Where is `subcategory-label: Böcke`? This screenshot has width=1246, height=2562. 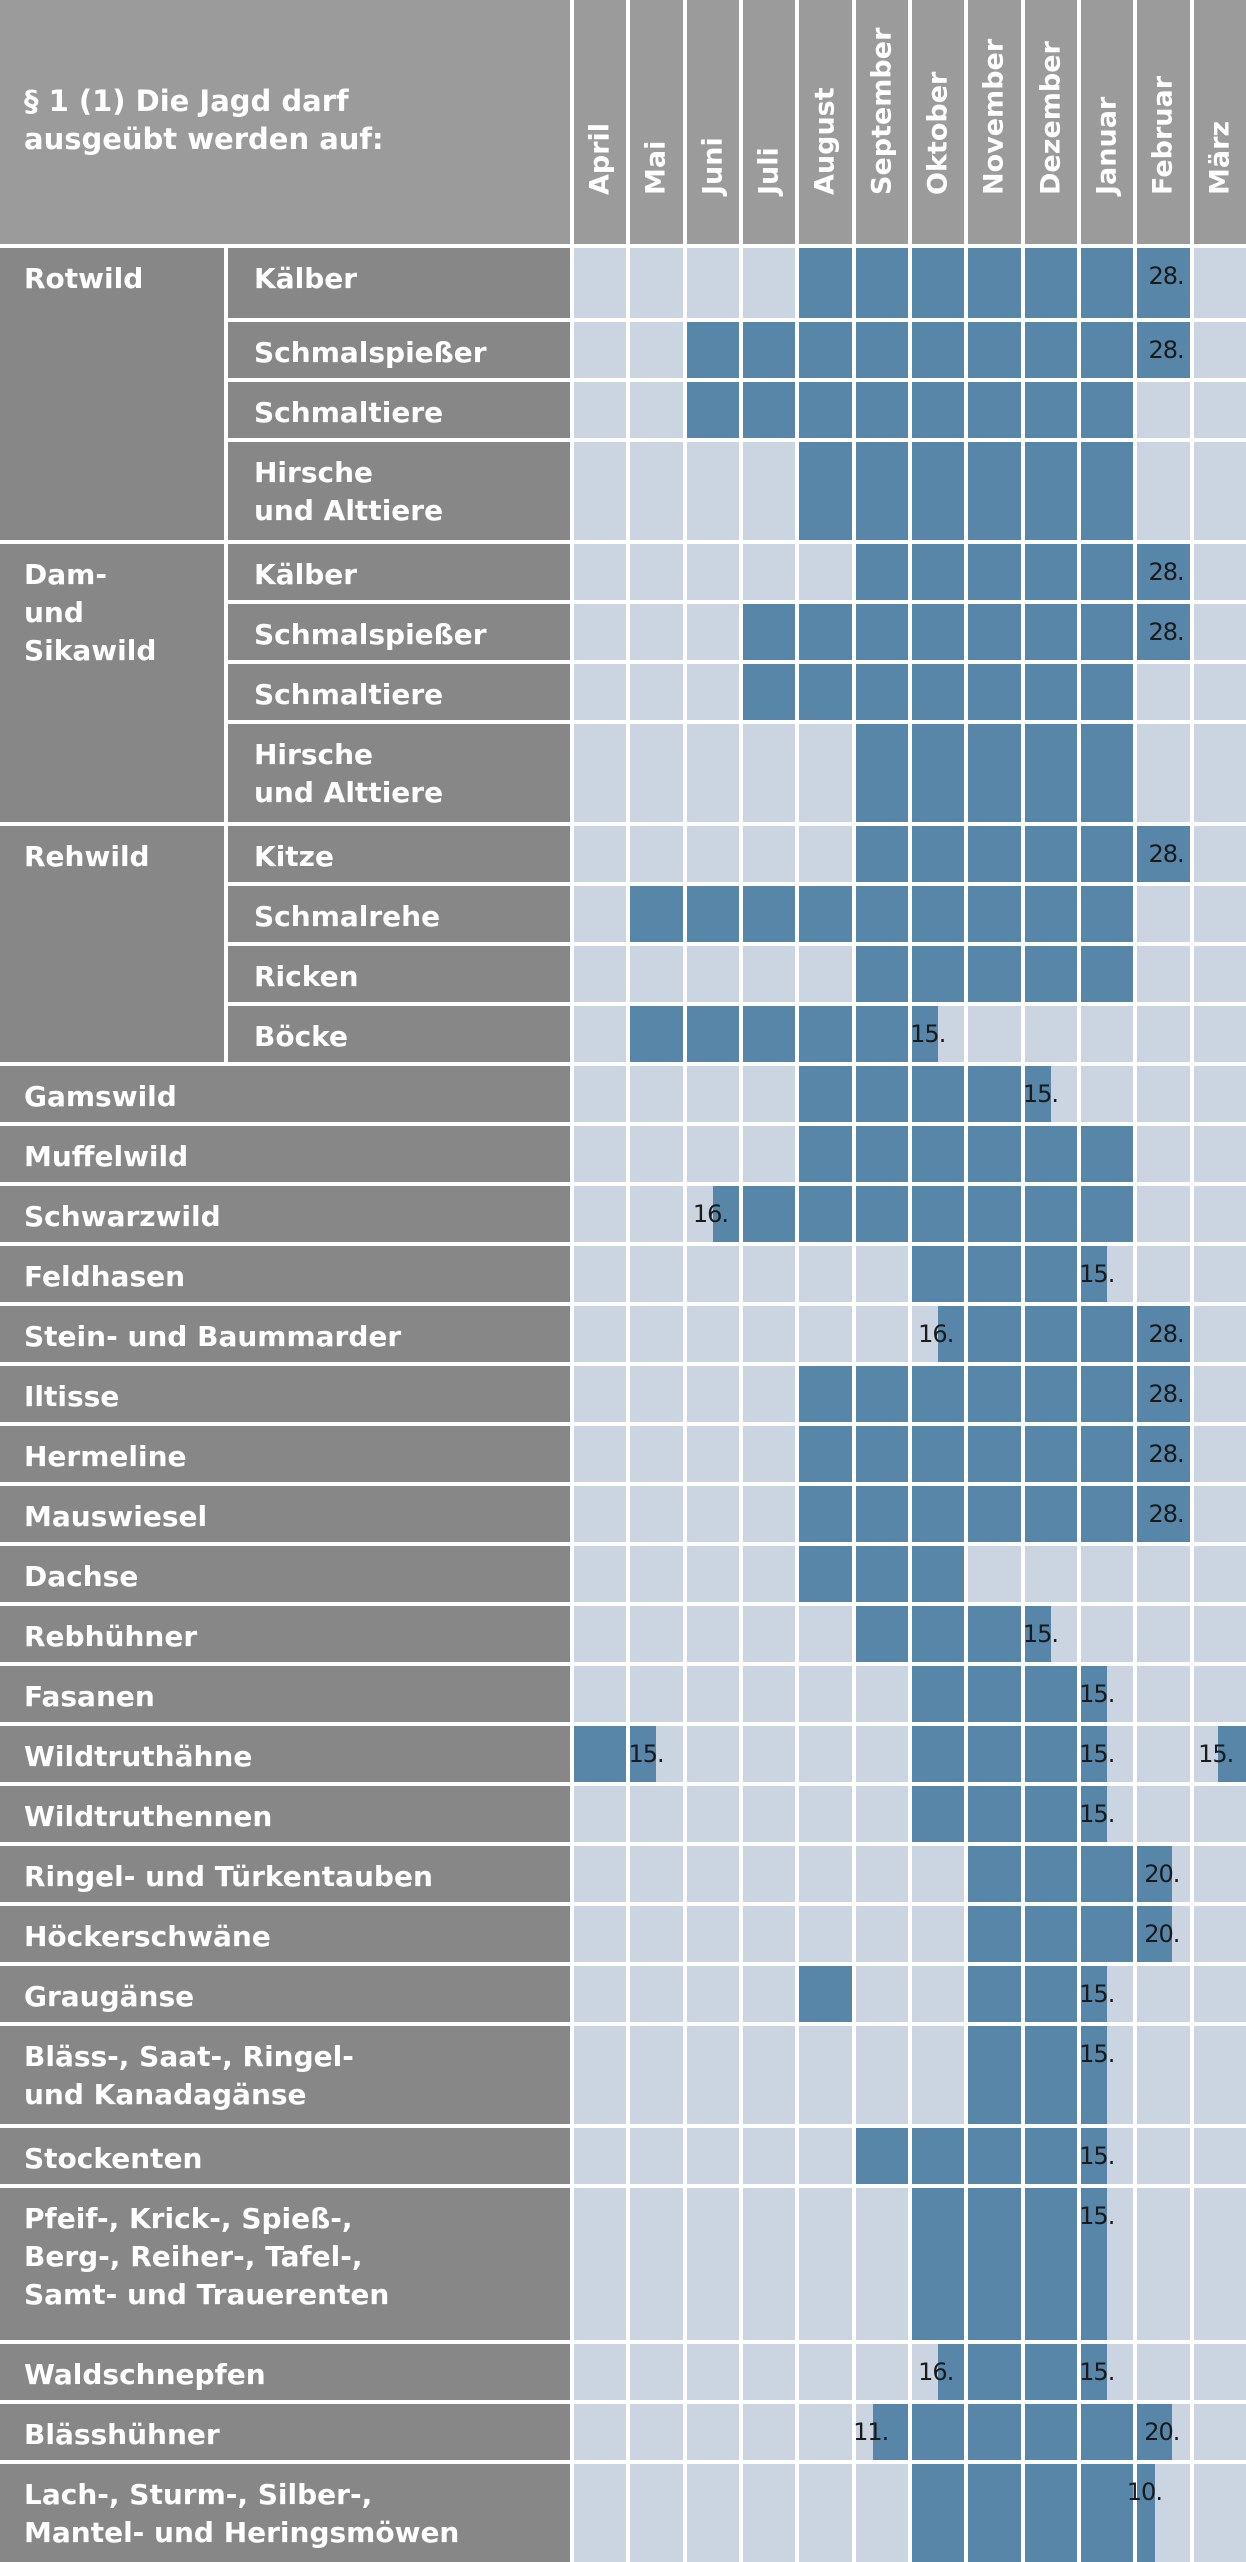
subcategory-label: Böcke is located at coordinates (399, 1034).